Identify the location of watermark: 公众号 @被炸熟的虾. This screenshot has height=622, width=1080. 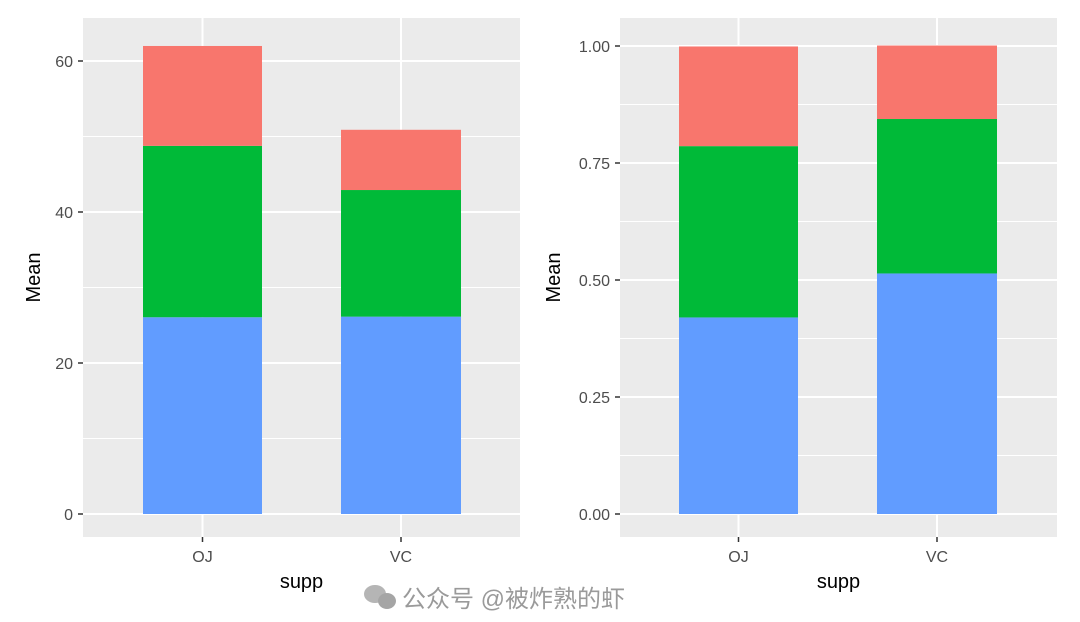
(494, 599).